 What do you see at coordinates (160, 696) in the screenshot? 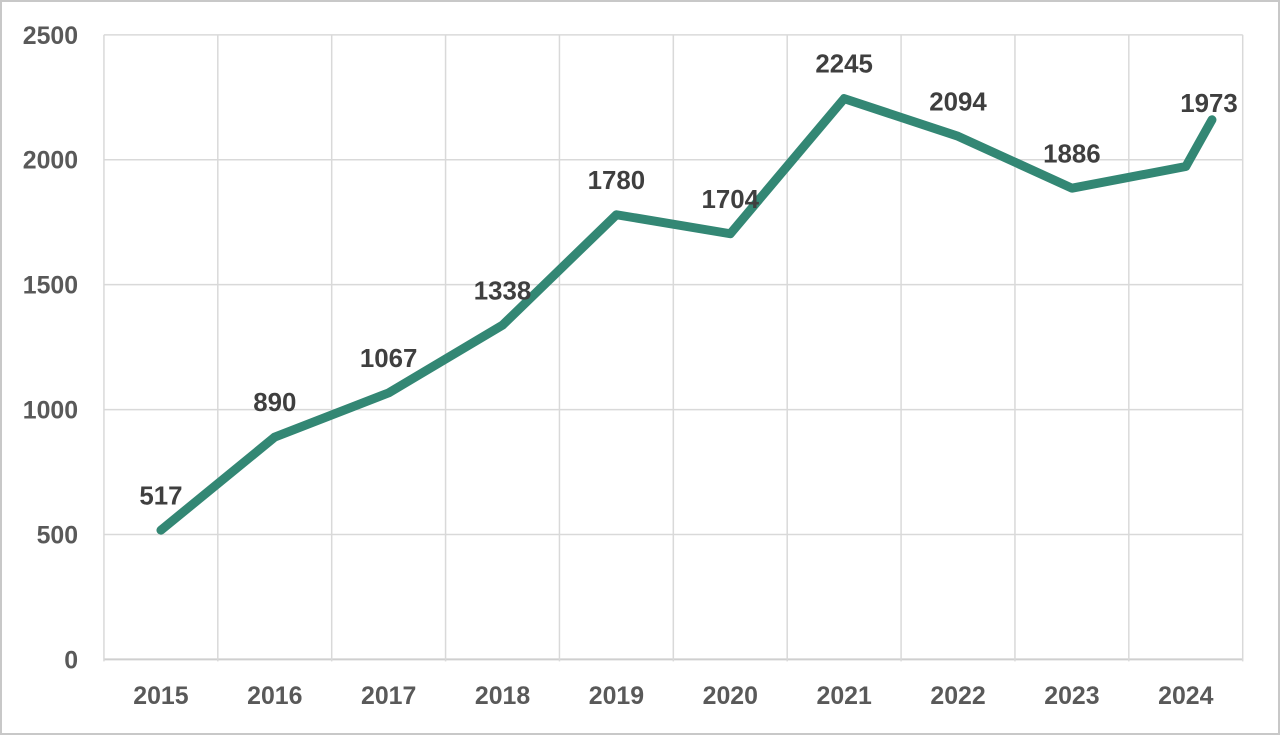
I see `x-axis-tick-label: 2015` at bounding box center [160, 696].